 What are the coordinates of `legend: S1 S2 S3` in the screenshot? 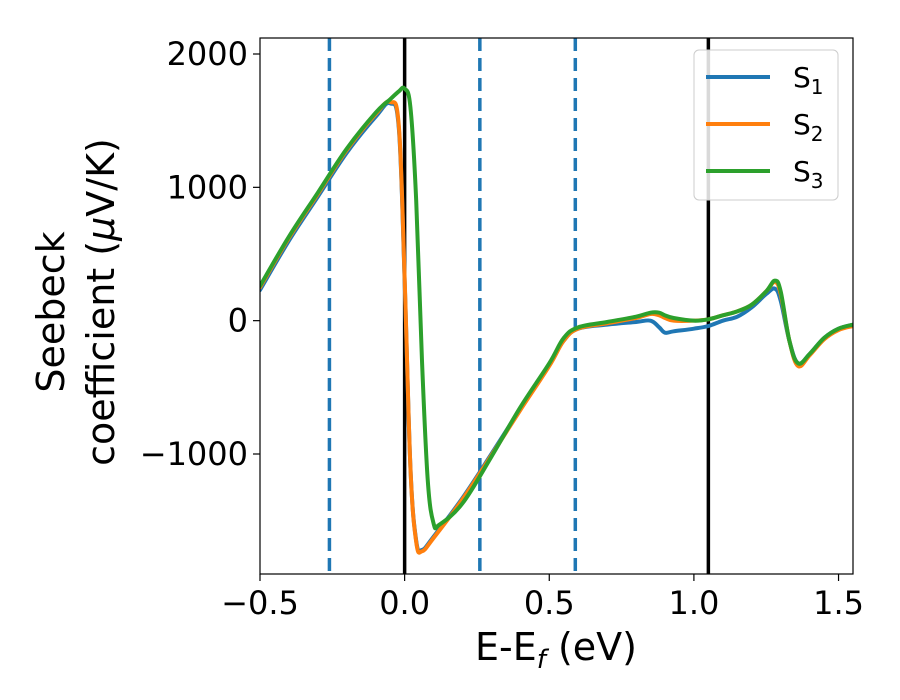 It's located at (766, 125).